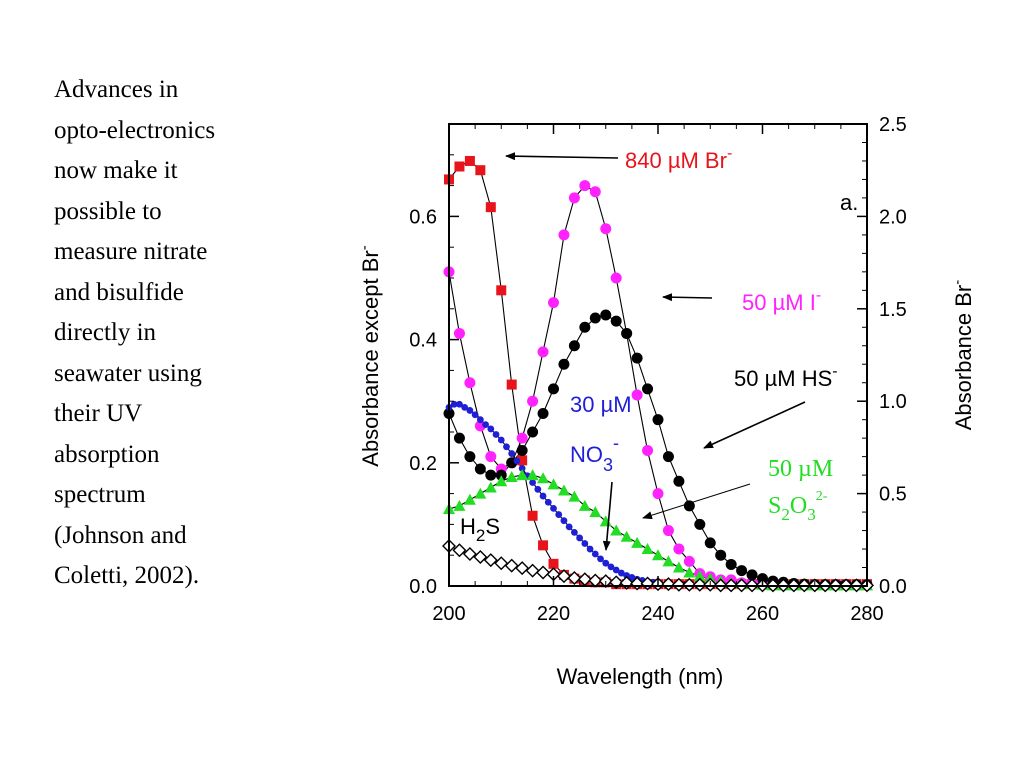 This screenshot has height=768, width=1024. Describe the element at coordinates (116, 170) in the screenshot. I see `description-line: now make it` at that location.